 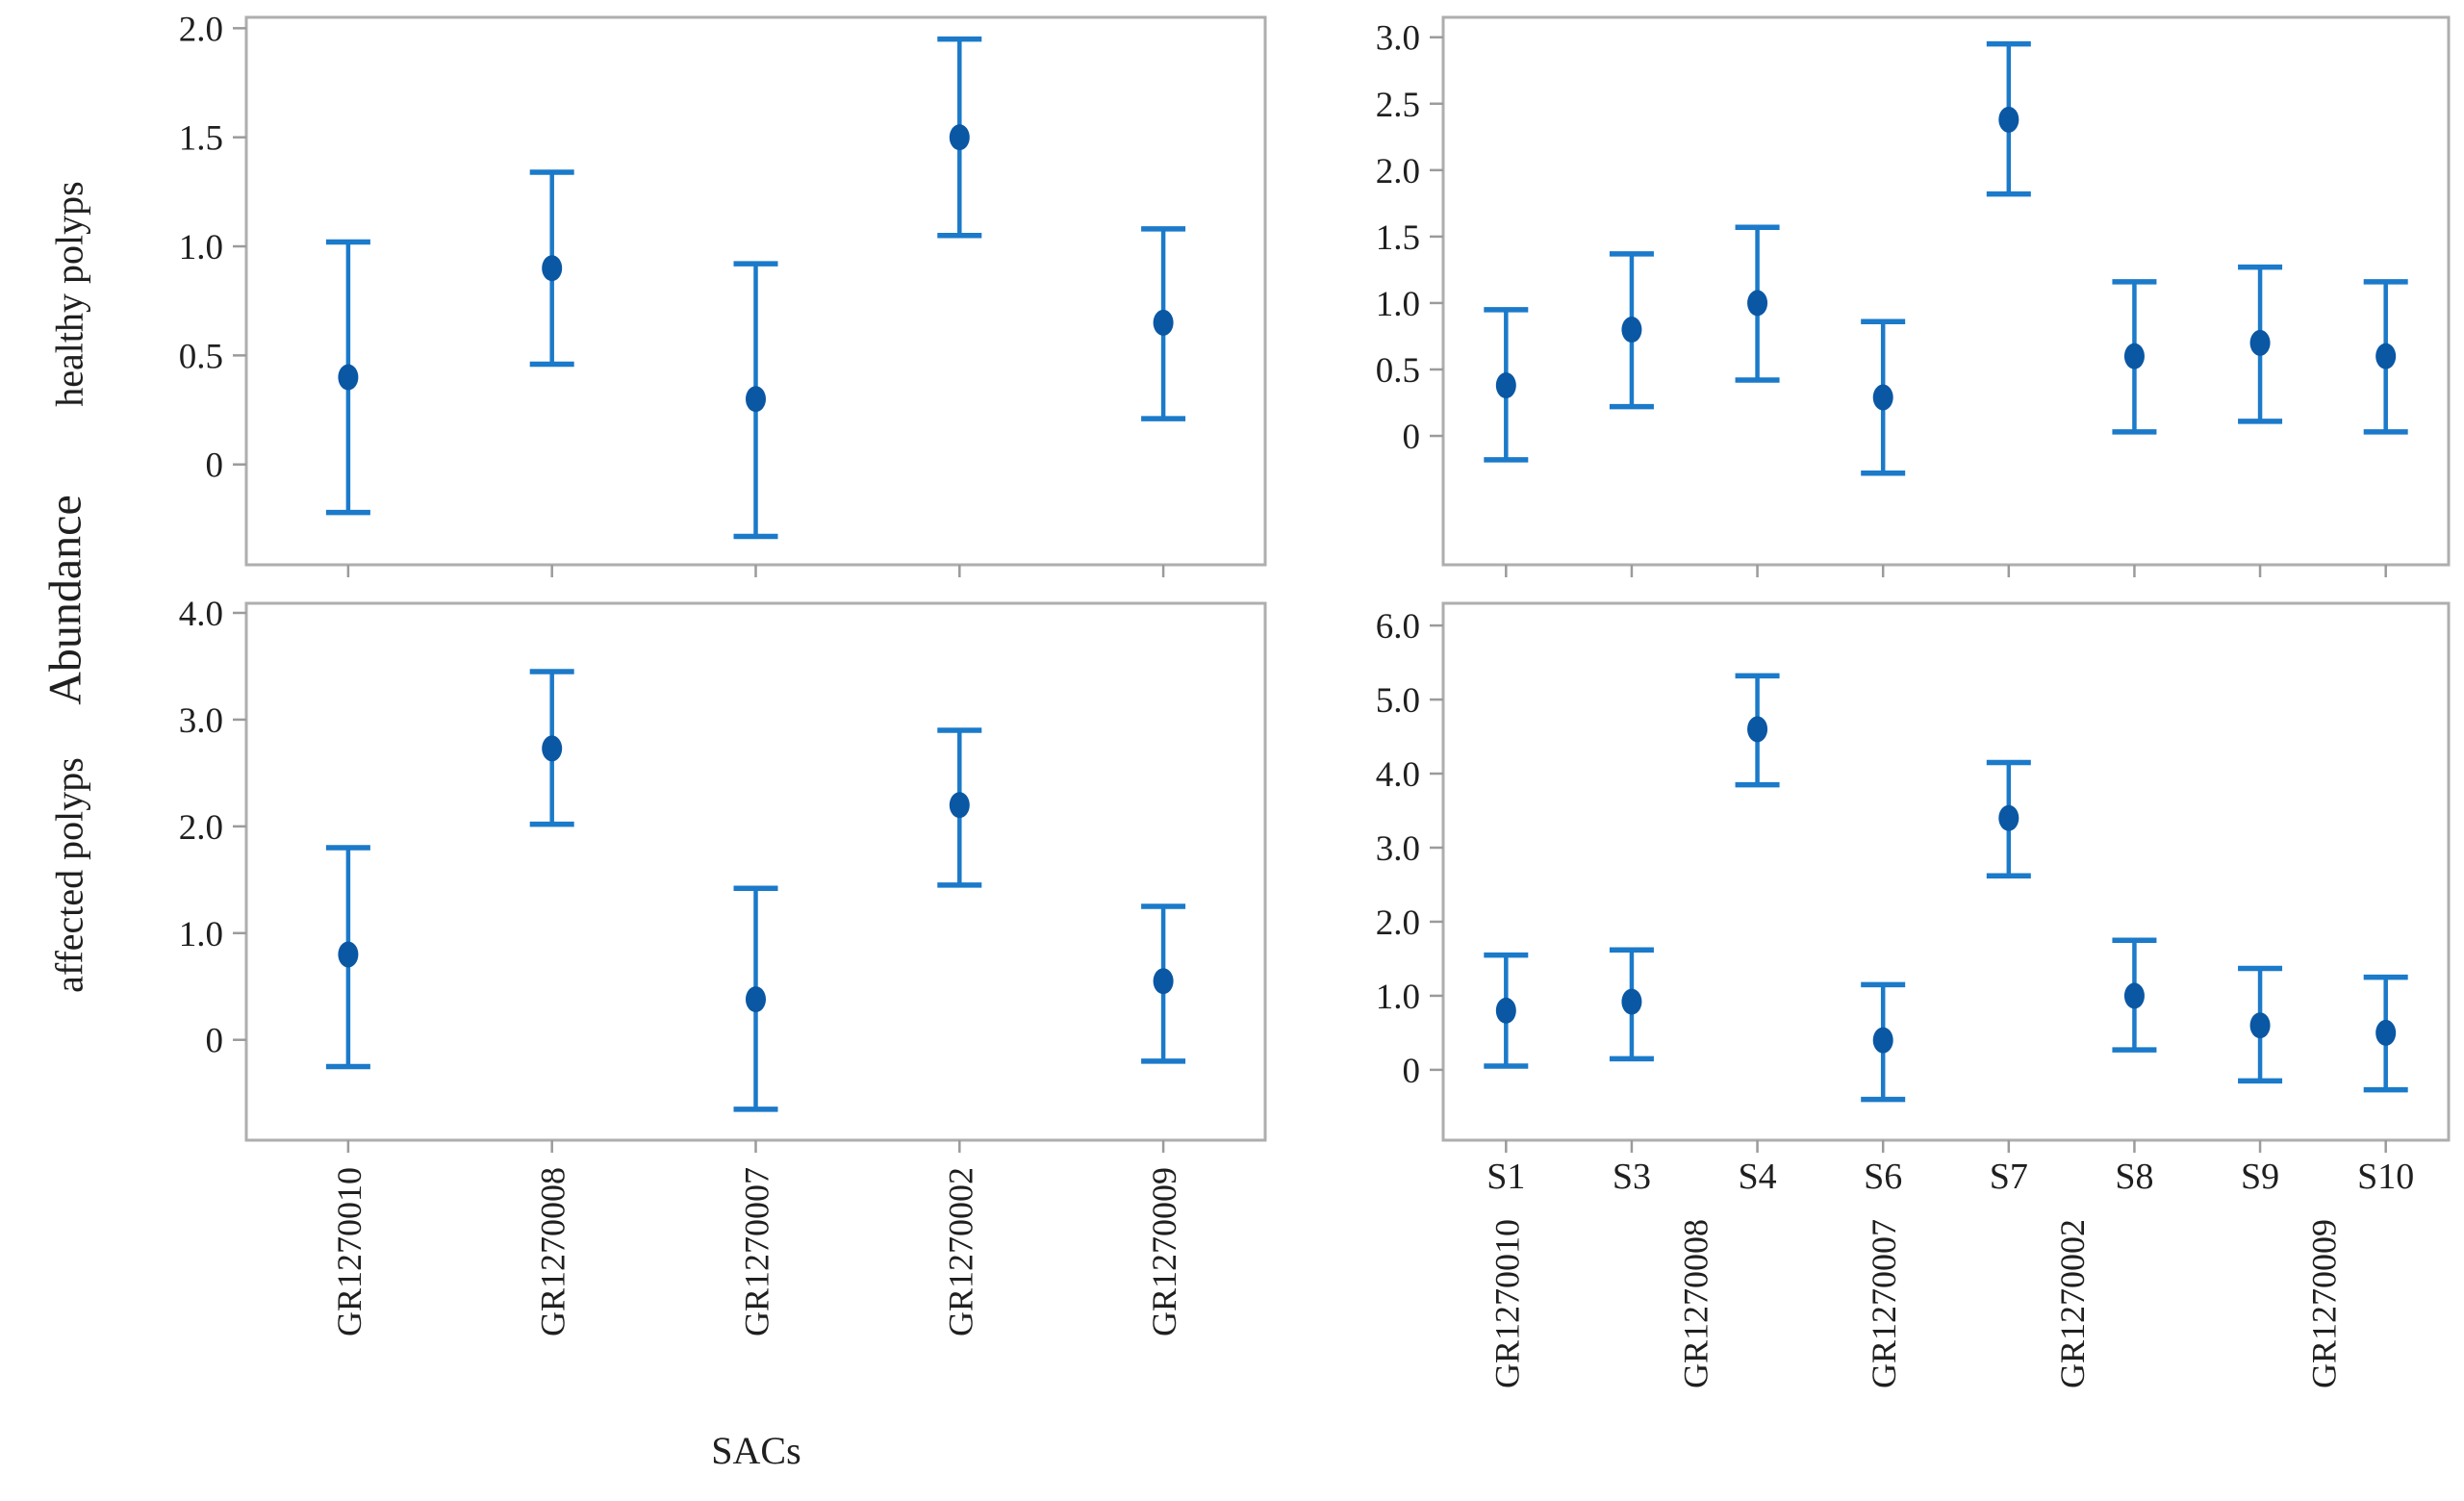 I want to click on x-station-label: S3, so click(x=1632, y=1177).